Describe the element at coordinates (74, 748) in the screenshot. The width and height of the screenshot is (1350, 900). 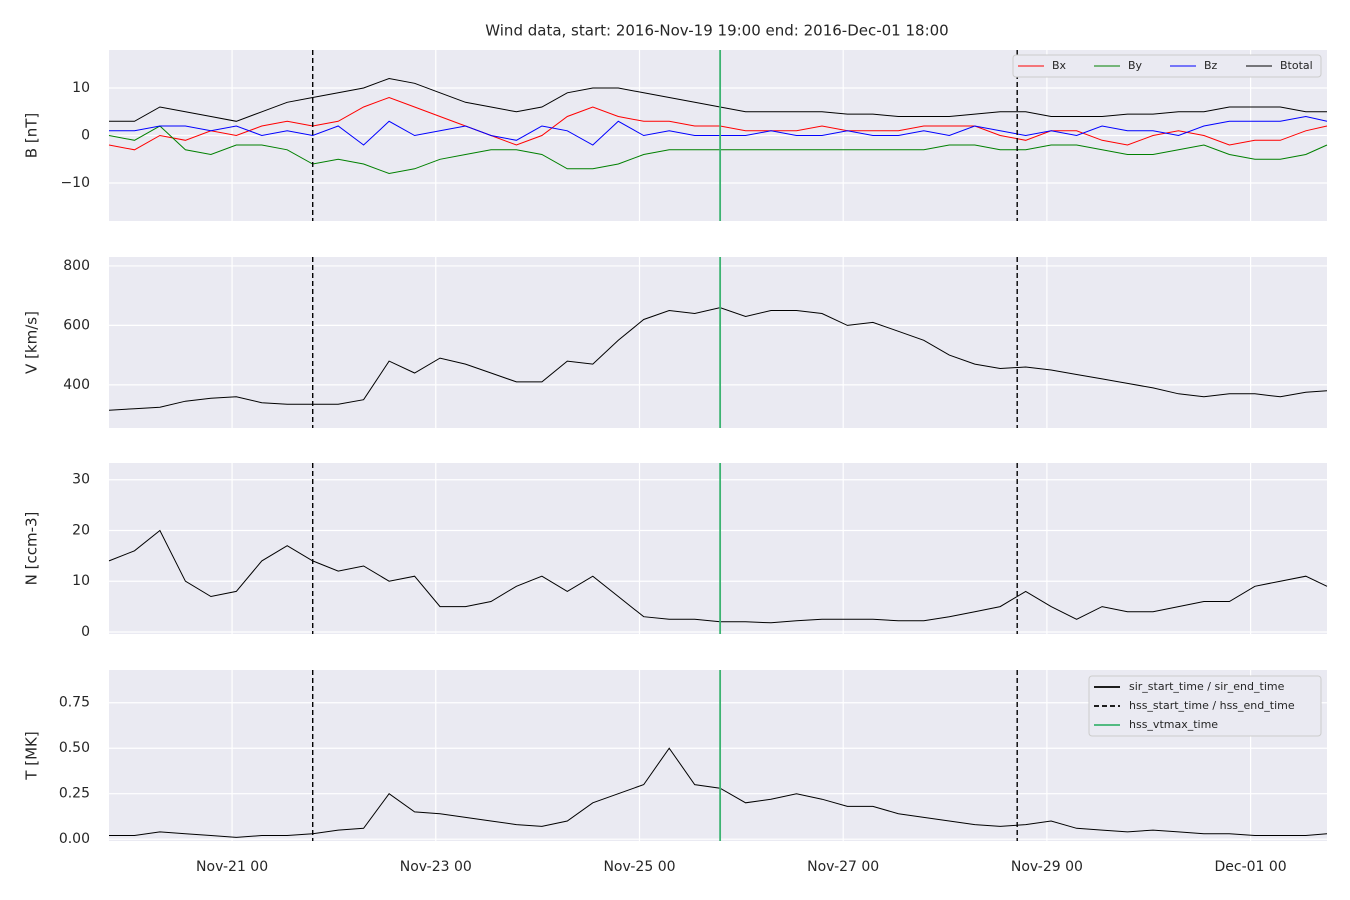
I see `y-tick-label: 0.50` at that location.